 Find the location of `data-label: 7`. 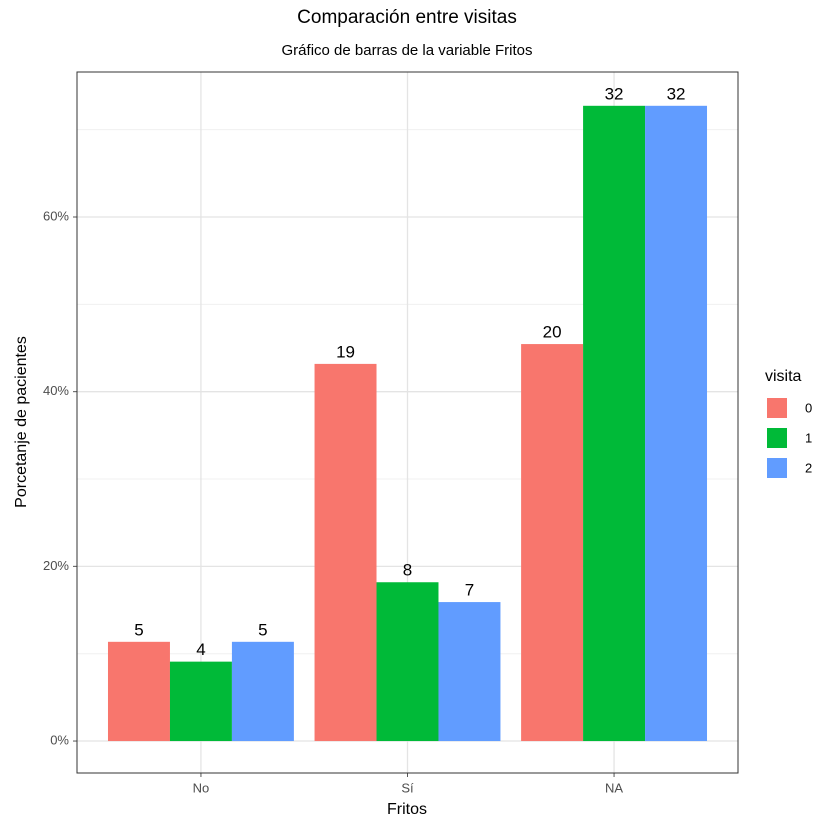

data-label: 7 is located at coordinates (469, 590).